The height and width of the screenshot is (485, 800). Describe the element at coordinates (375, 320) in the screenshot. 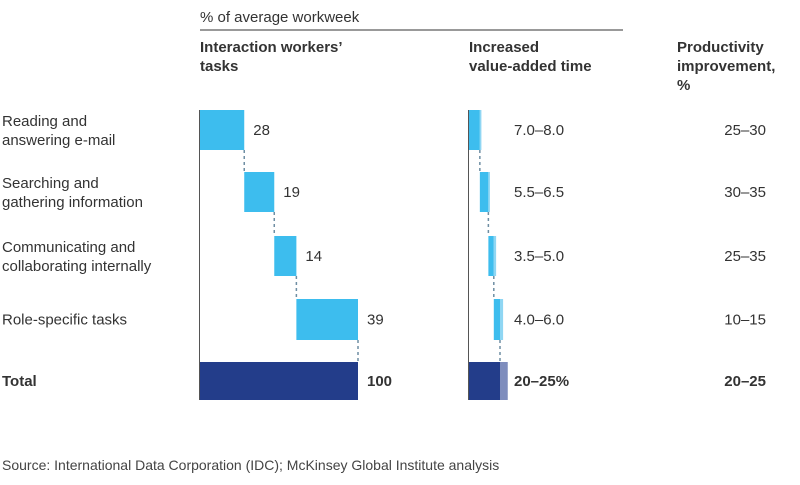

I see `task-value-label: 39` at that location.